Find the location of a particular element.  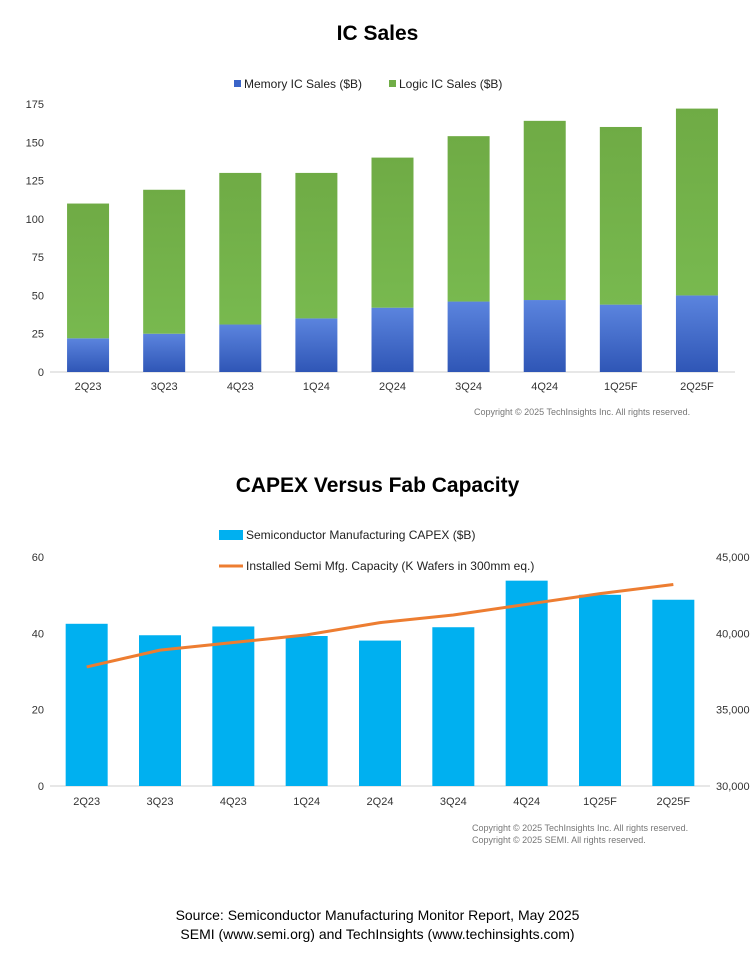

chart2-xtick-label-0: 2Q23 is located at coordinates (86, 802).